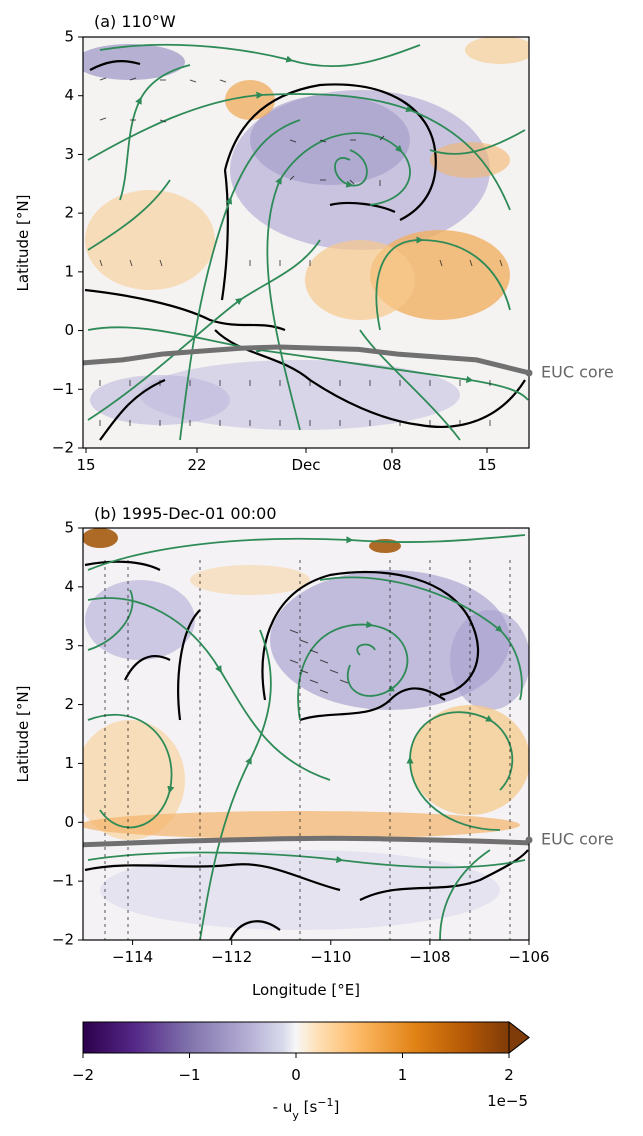  Describe the element at coordinates (132, 957) in the screenshot. I see `x-tick-label: −114` at that location.